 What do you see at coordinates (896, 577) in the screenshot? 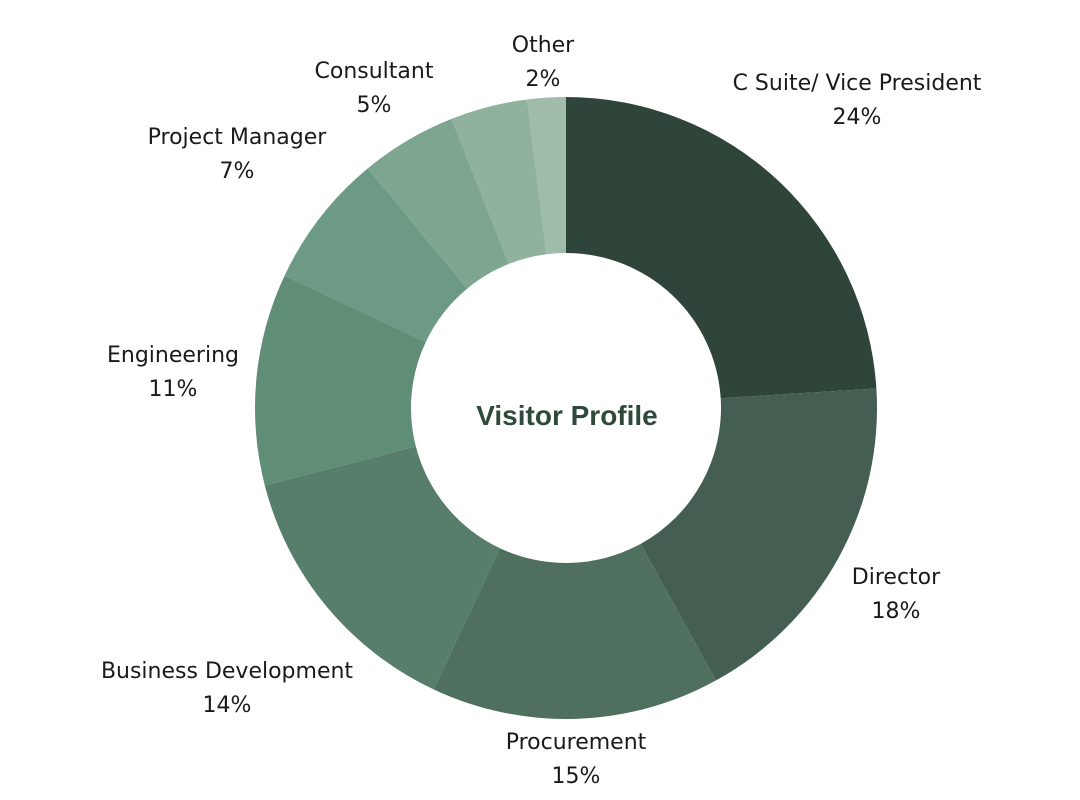
I see `slice-label-director: Director` at bounding box center [896, 577].